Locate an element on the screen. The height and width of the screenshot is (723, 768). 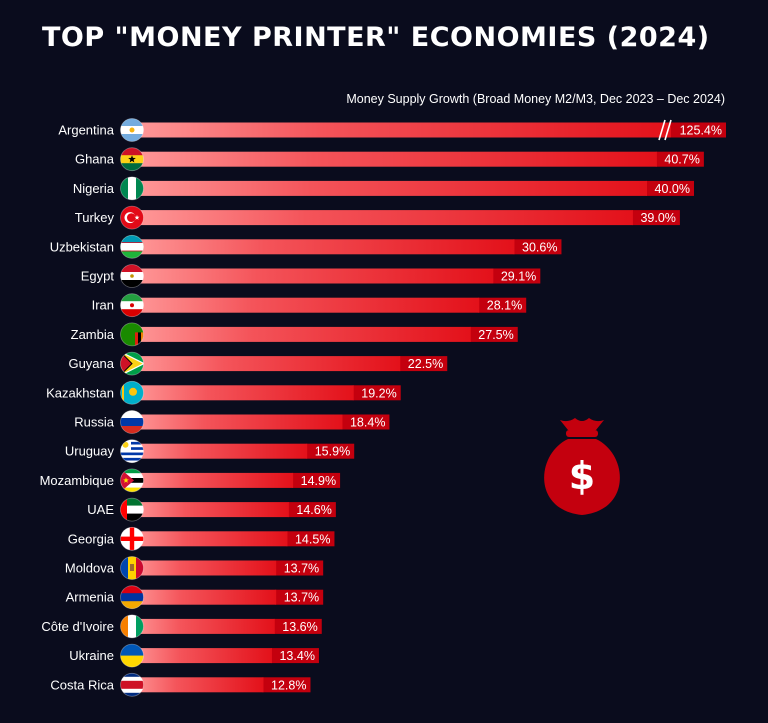
value-label: 14.9% is located at coordinates (318, 481).